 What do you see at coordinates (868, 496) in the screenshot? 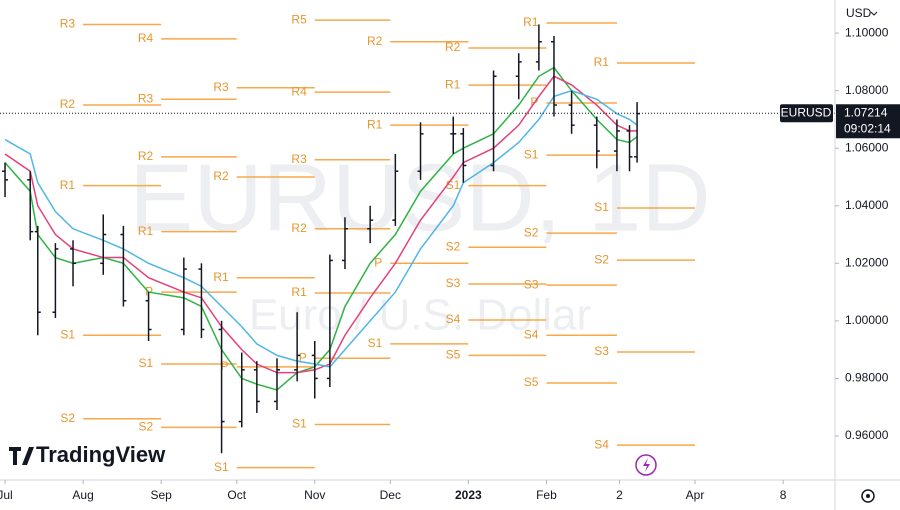
I see `settings-icon` at bounding box center [868, 496].